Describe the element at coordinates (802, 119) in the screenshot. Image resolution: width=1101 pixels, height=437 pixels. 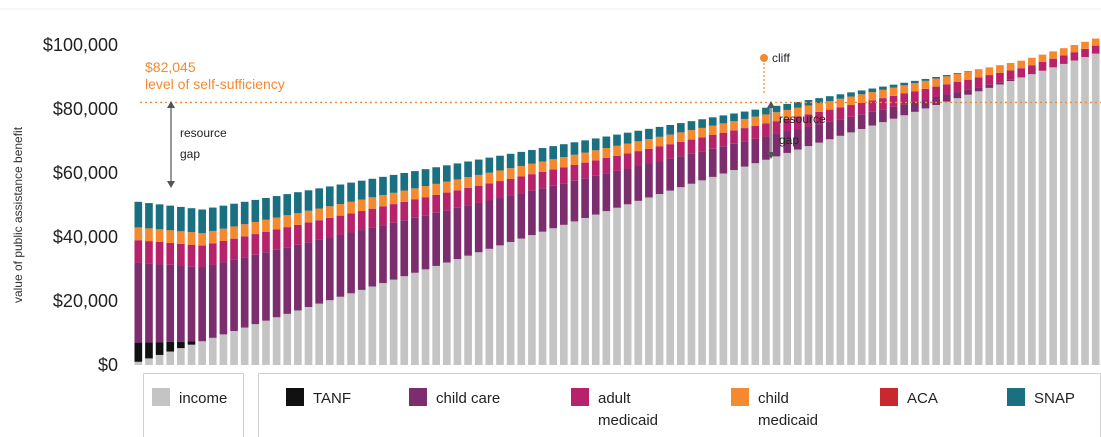
I see `resource-gap-label-2-line1: resource` at that location.